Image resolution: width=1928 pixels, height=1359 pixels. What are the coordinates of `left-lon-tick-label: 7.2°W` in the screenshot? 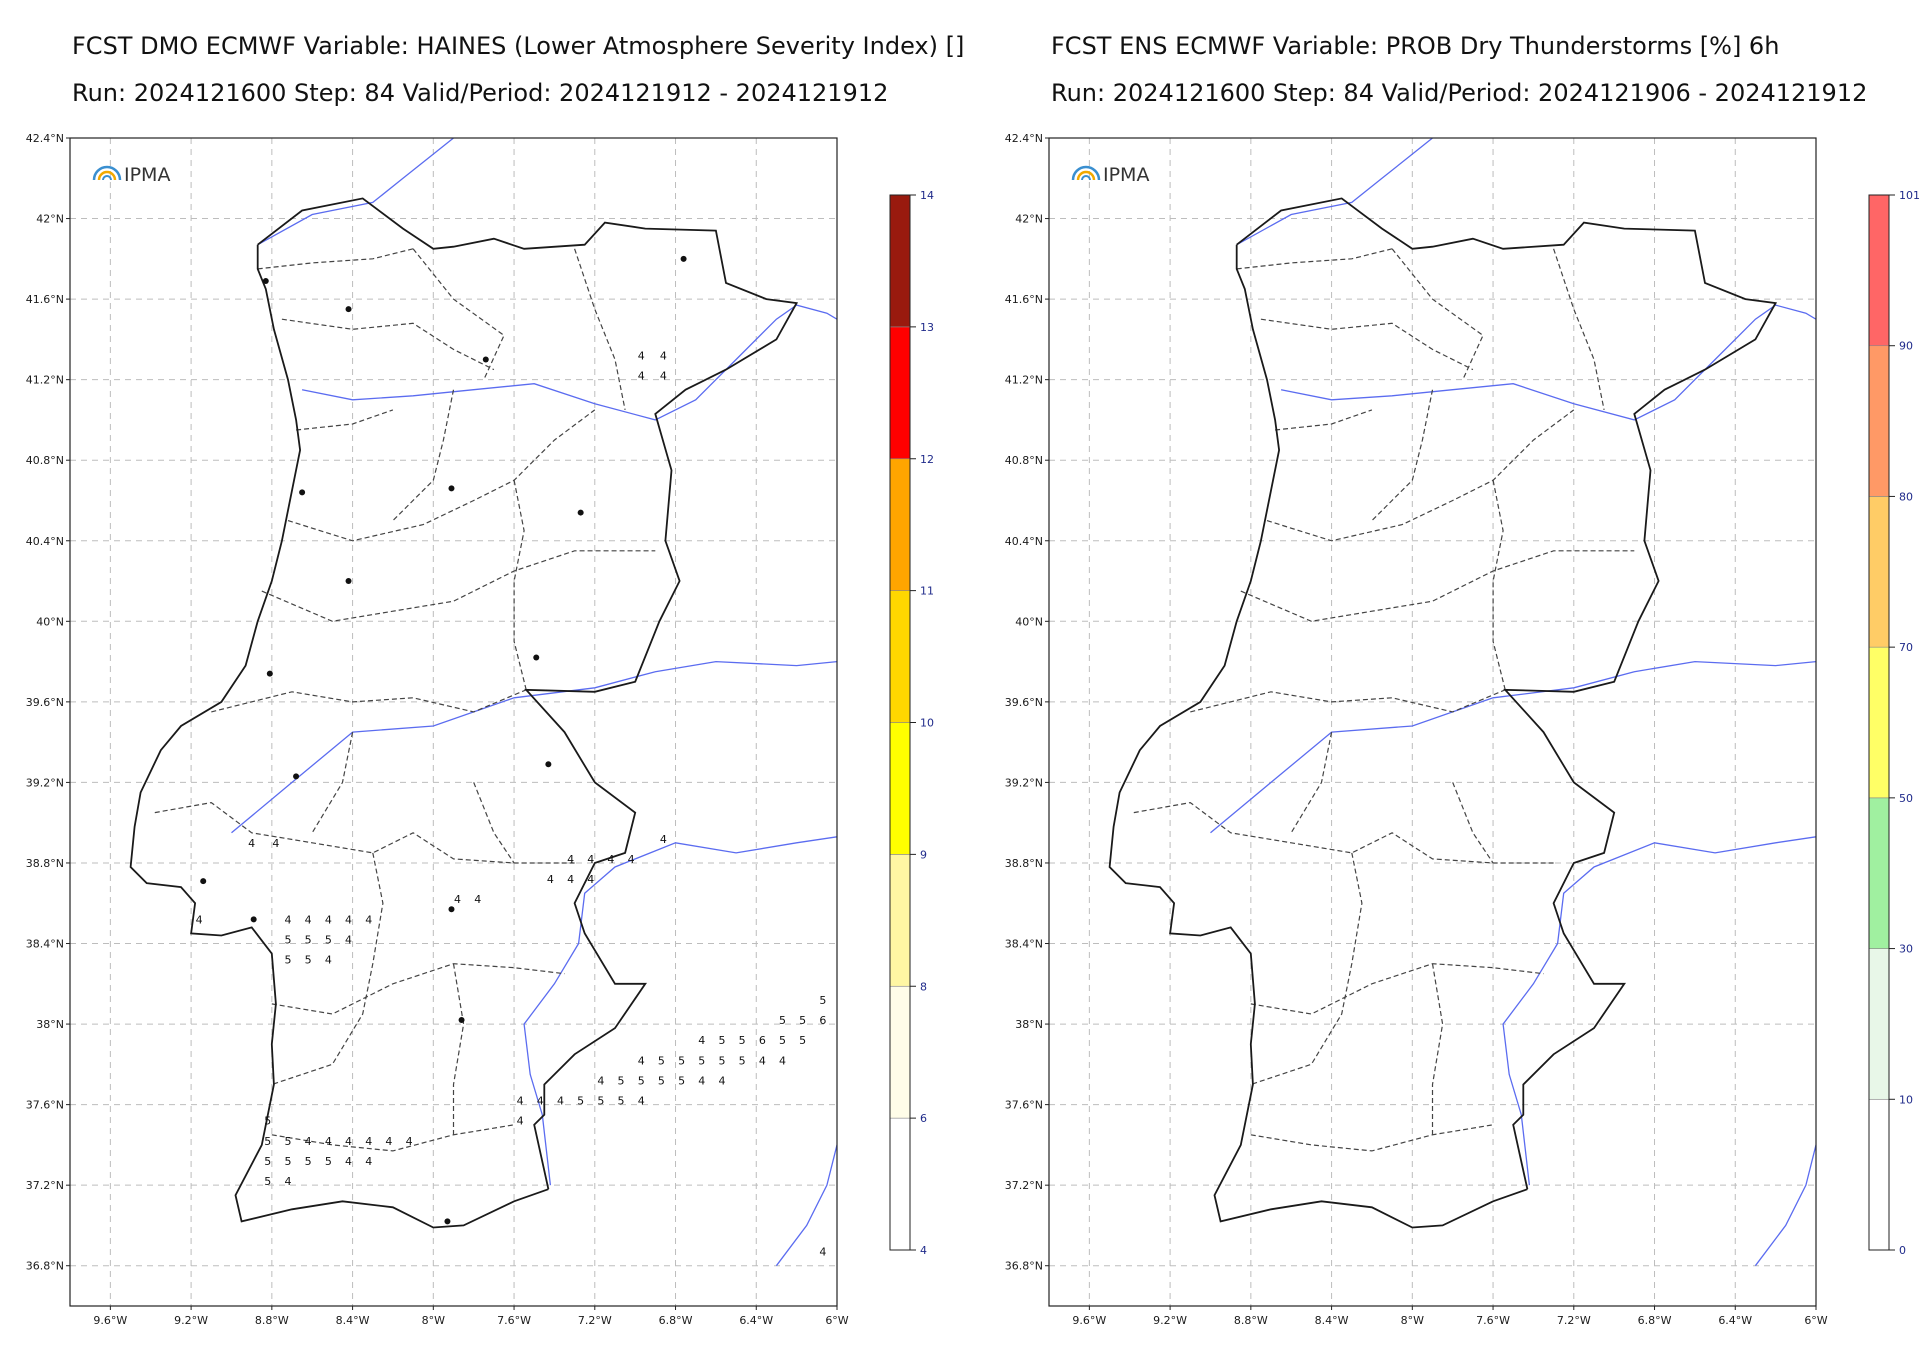 It's located at (595, 1320).